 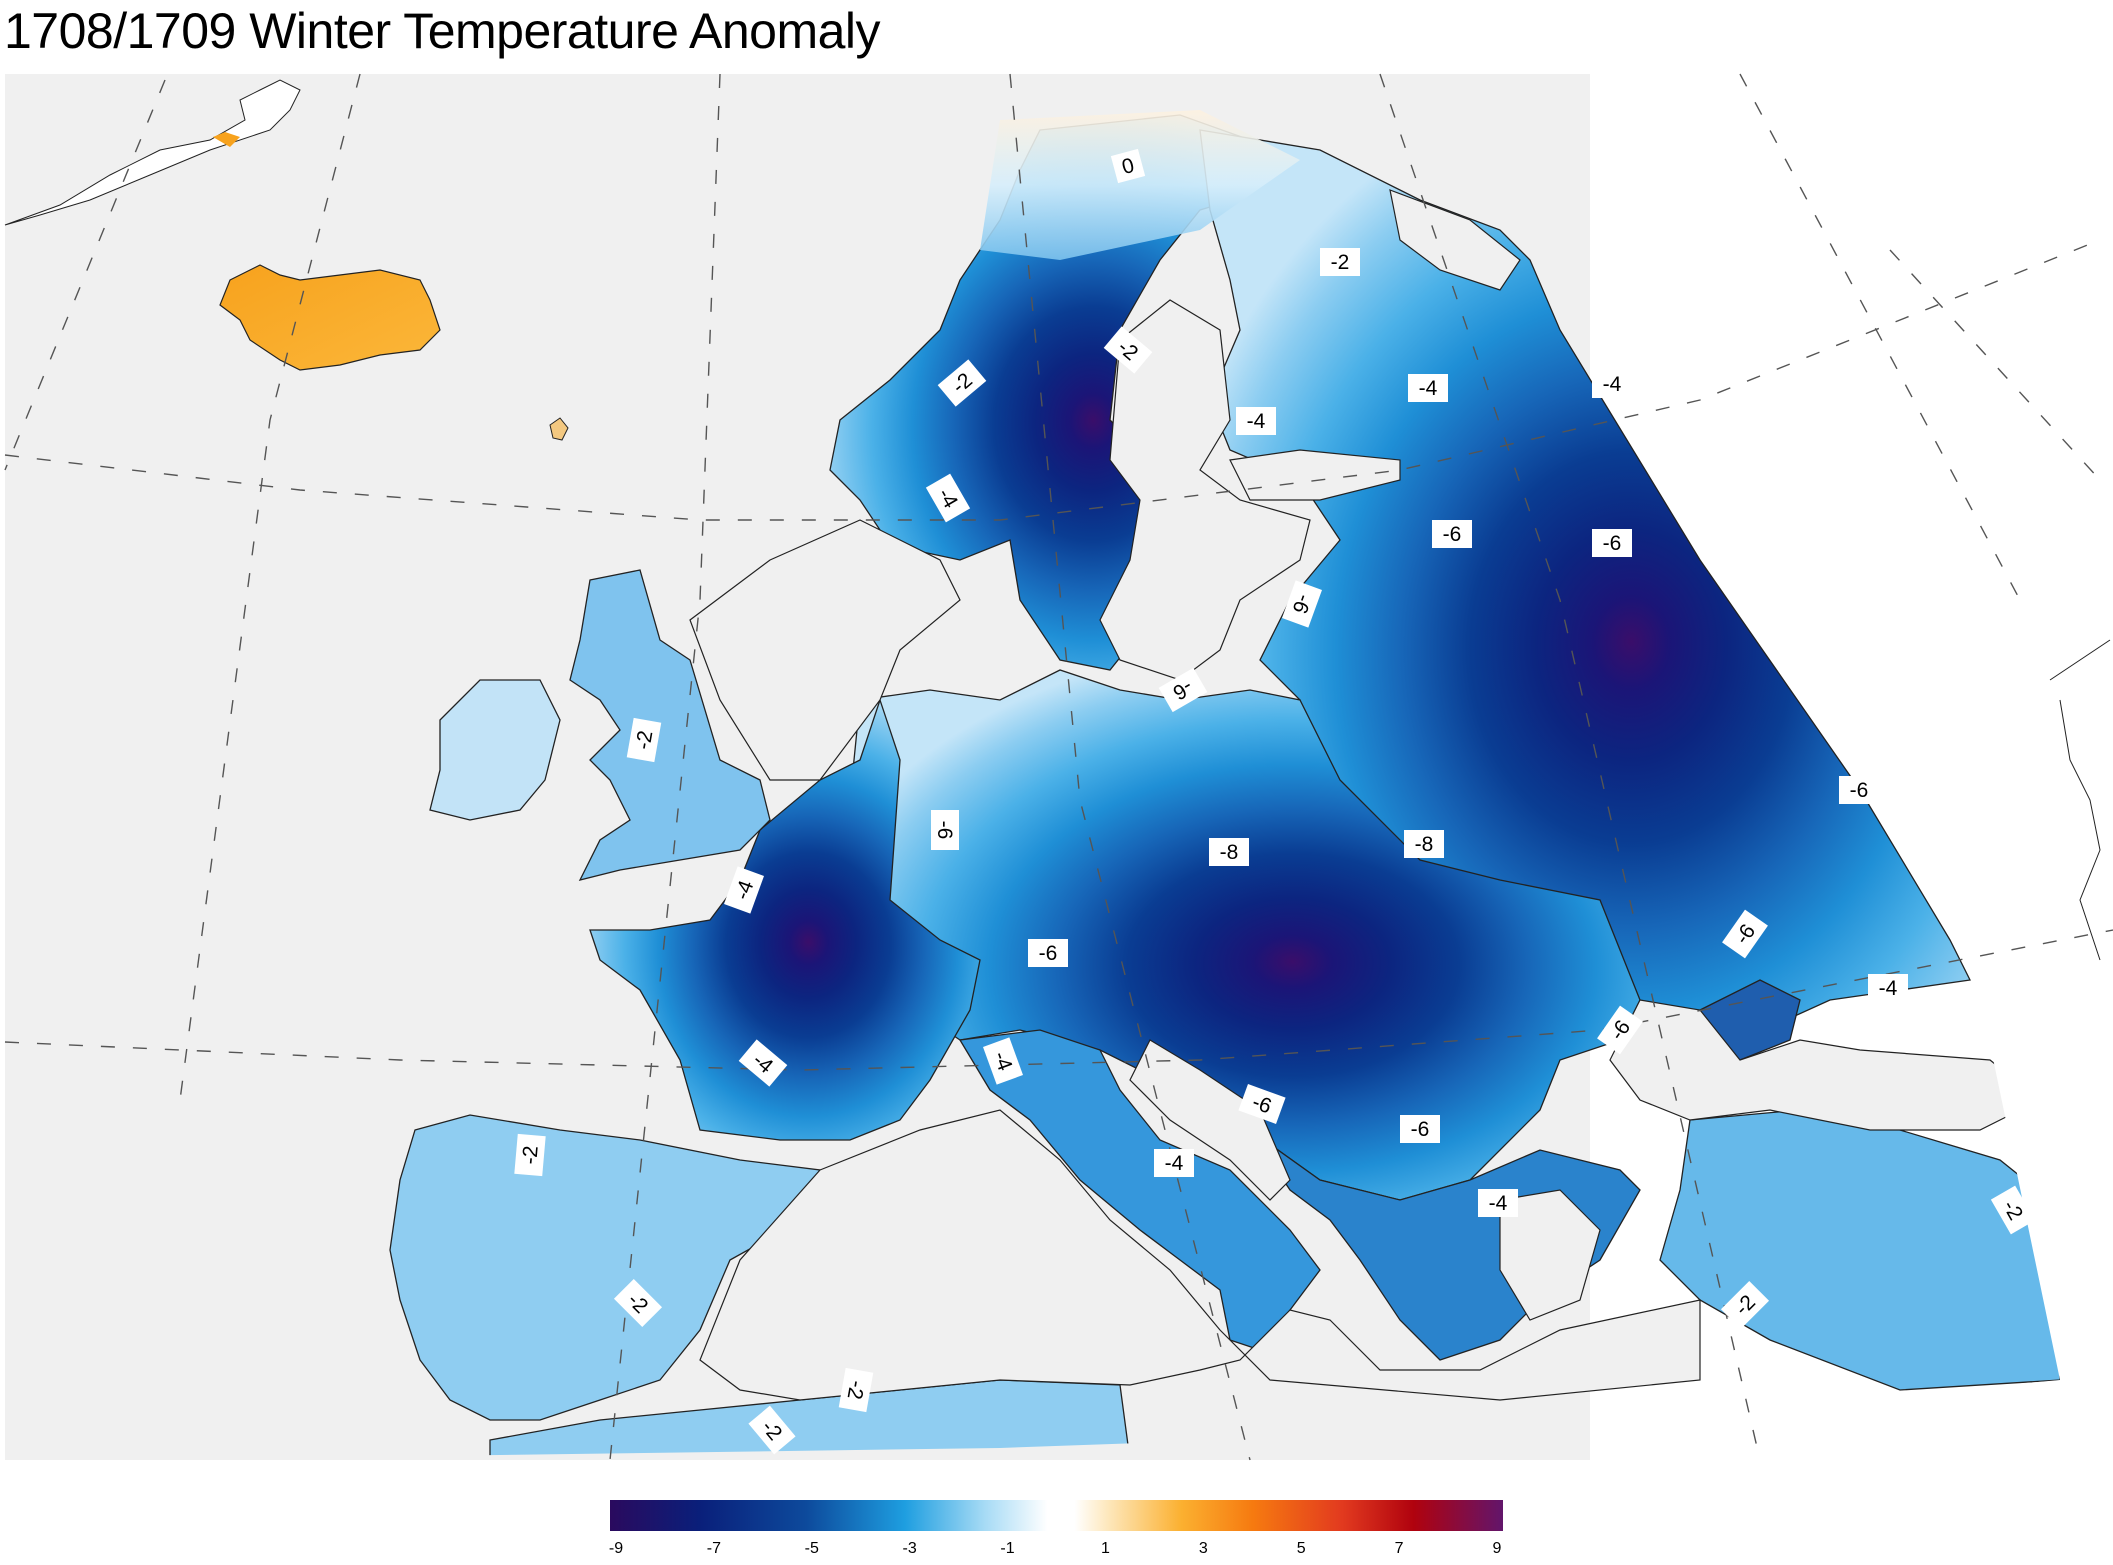 What do you see at coordinates (330, 317) in the screenshot?
I see `iceland` at bounding box center [330, 317].